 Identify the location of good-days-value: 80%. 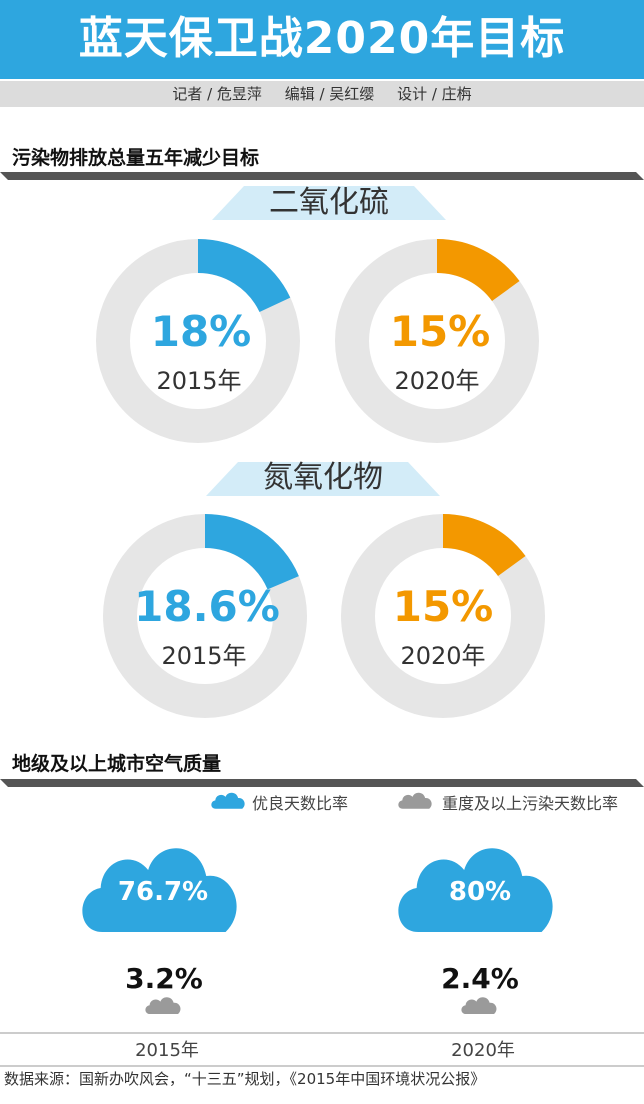
(480, 892).